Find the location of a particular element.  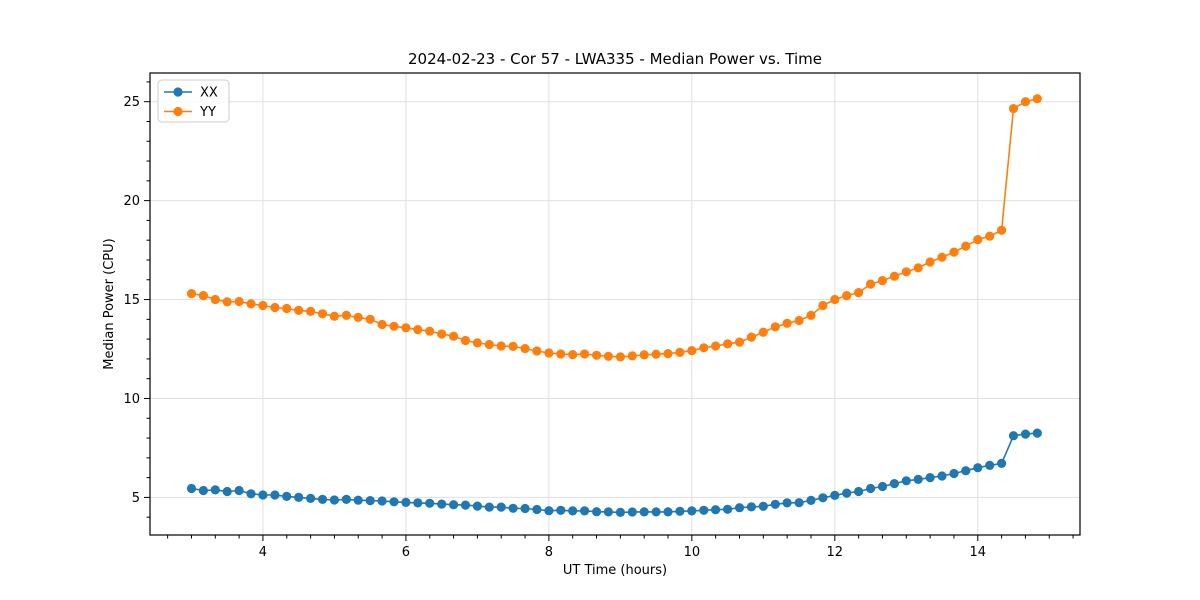

x-tick-label: 8 is located at coordinates (549, 552).